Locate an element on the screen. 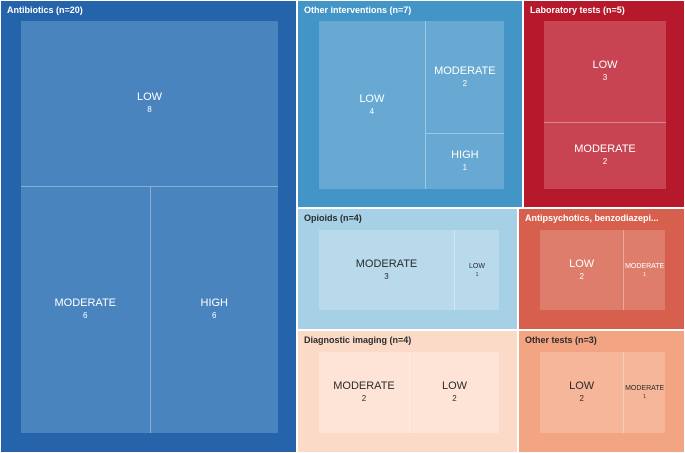 Image resolution: width=685 pixels, height=453 pixels. treemap-group-inner: MODERATE 3 LOW 1 is located at coordinates (409, 270).